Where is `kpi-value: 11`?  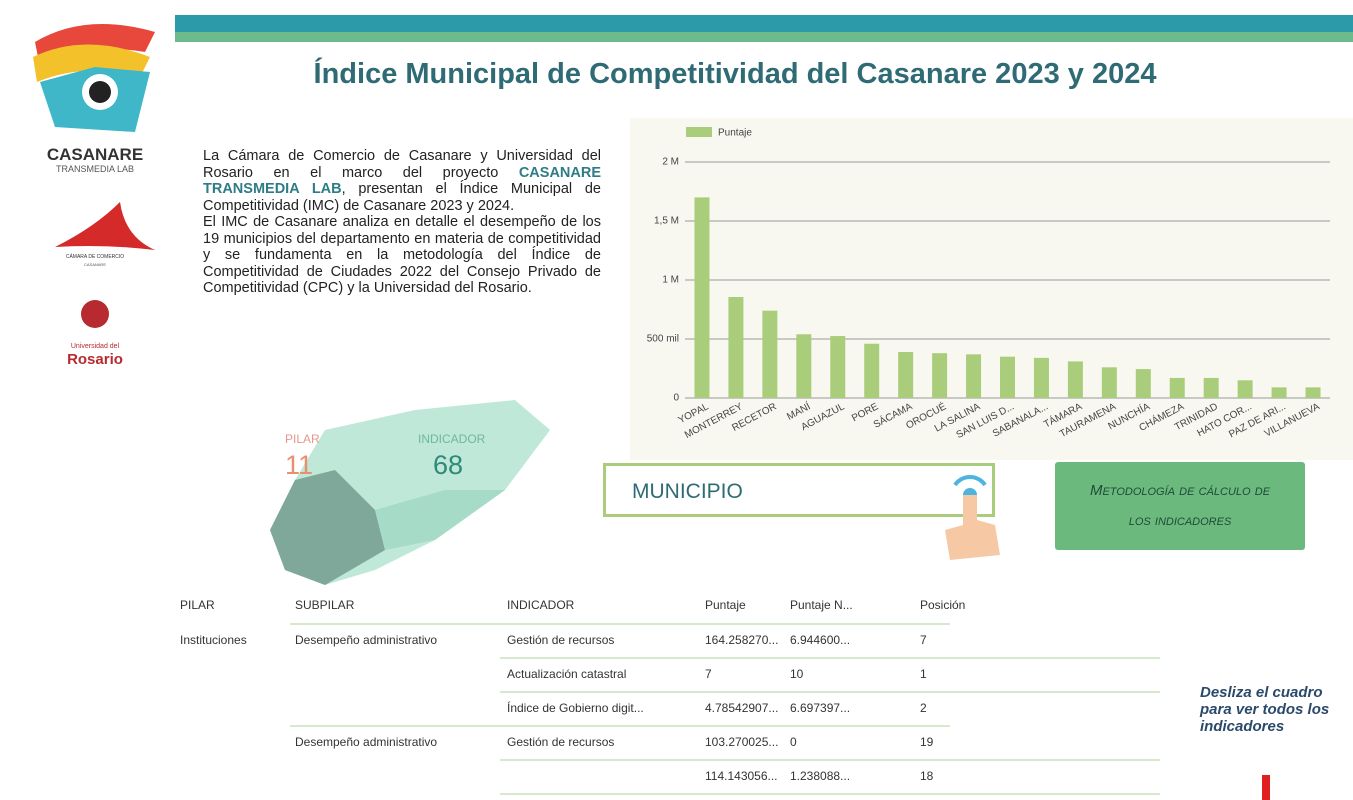 kpi-value: 11 is located at coordinates (299, 465).